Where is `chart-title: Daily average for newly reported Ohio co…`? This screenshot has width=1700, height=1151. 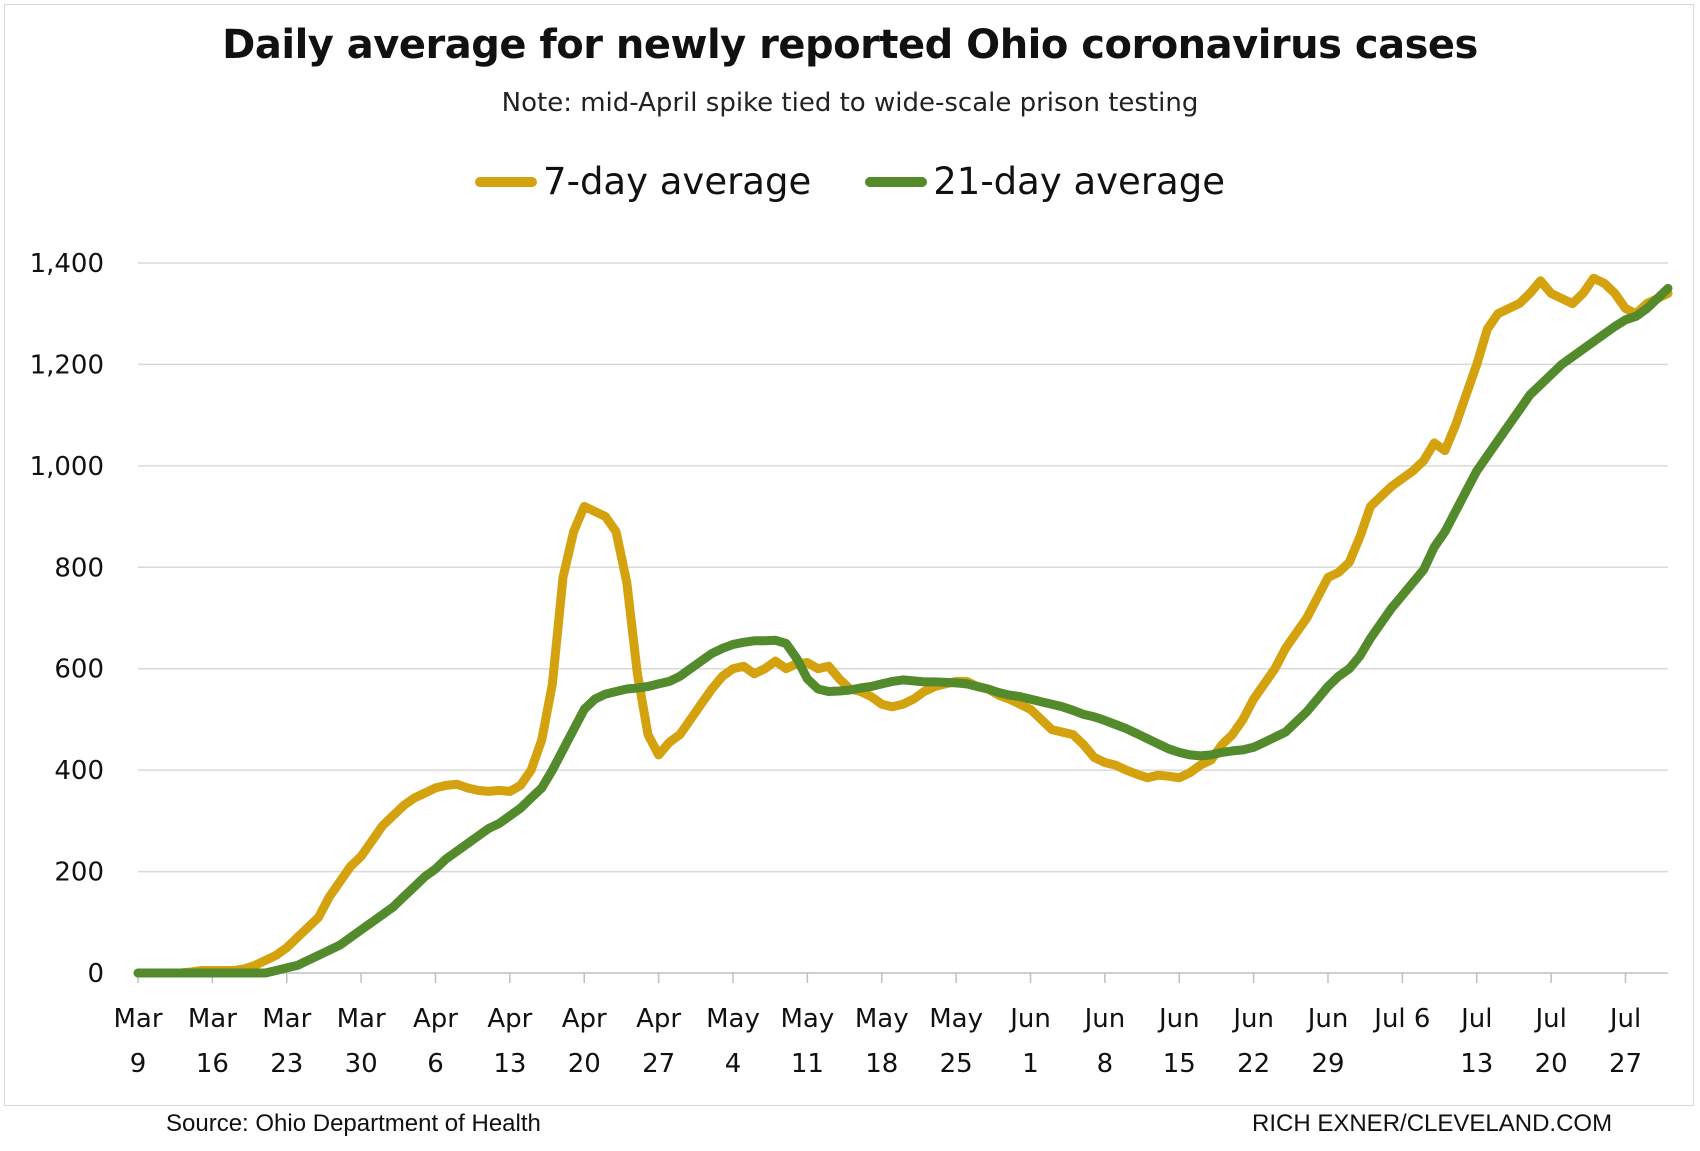 chart-title: Daily average for newly reported Ohio co… is located at coordinates (850, 45).